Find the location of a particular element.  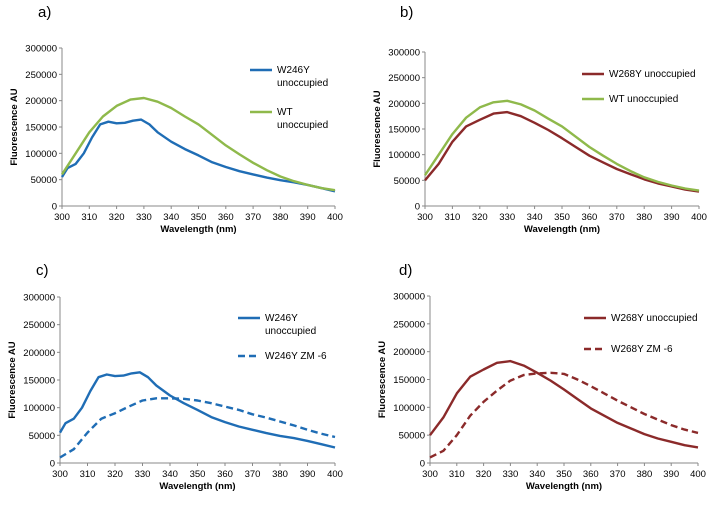

legend-label: WT unoccupied is located at coordinates (643, 99).